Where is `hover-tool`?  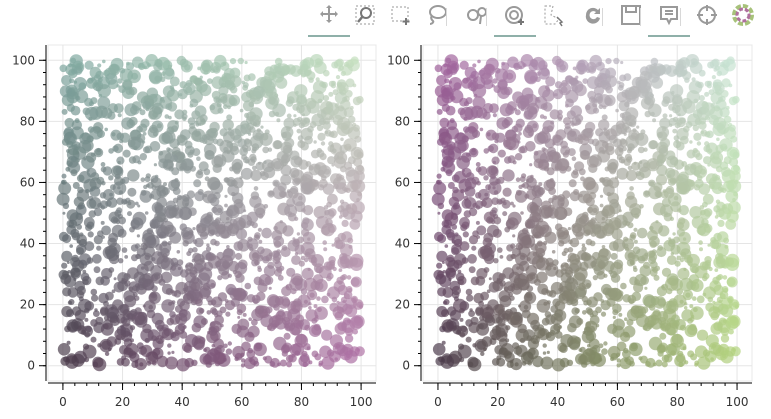
hover-tool is located at coordinates (669, 17).